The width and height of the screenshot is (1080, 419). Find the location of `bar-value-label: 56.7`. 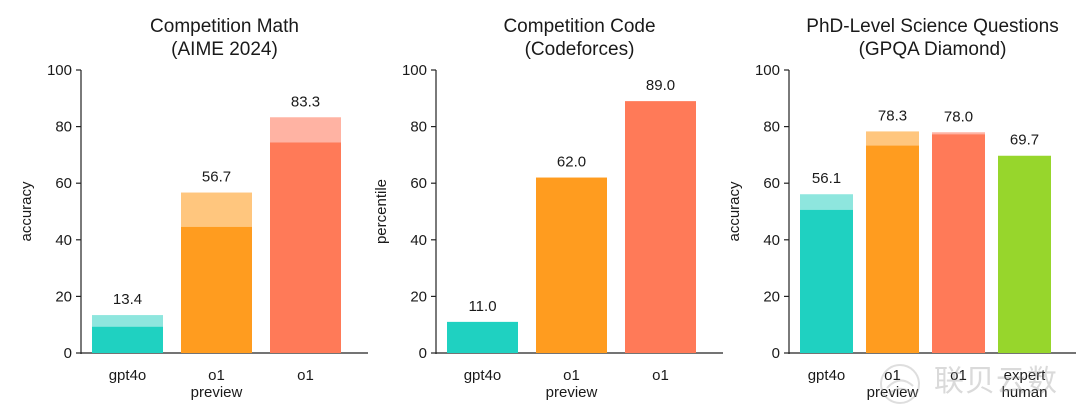

bar-value-label: 56.7 is located at coordinates (216, 177).